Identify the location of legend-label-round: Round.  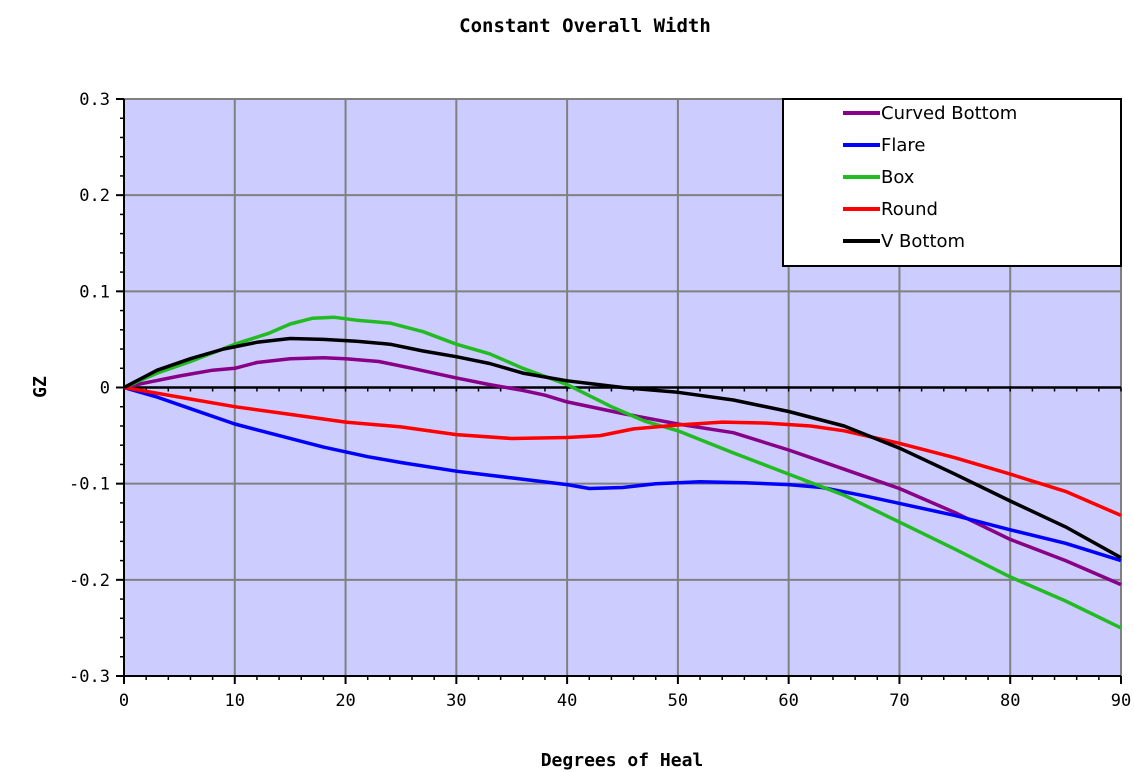
(909, 209).